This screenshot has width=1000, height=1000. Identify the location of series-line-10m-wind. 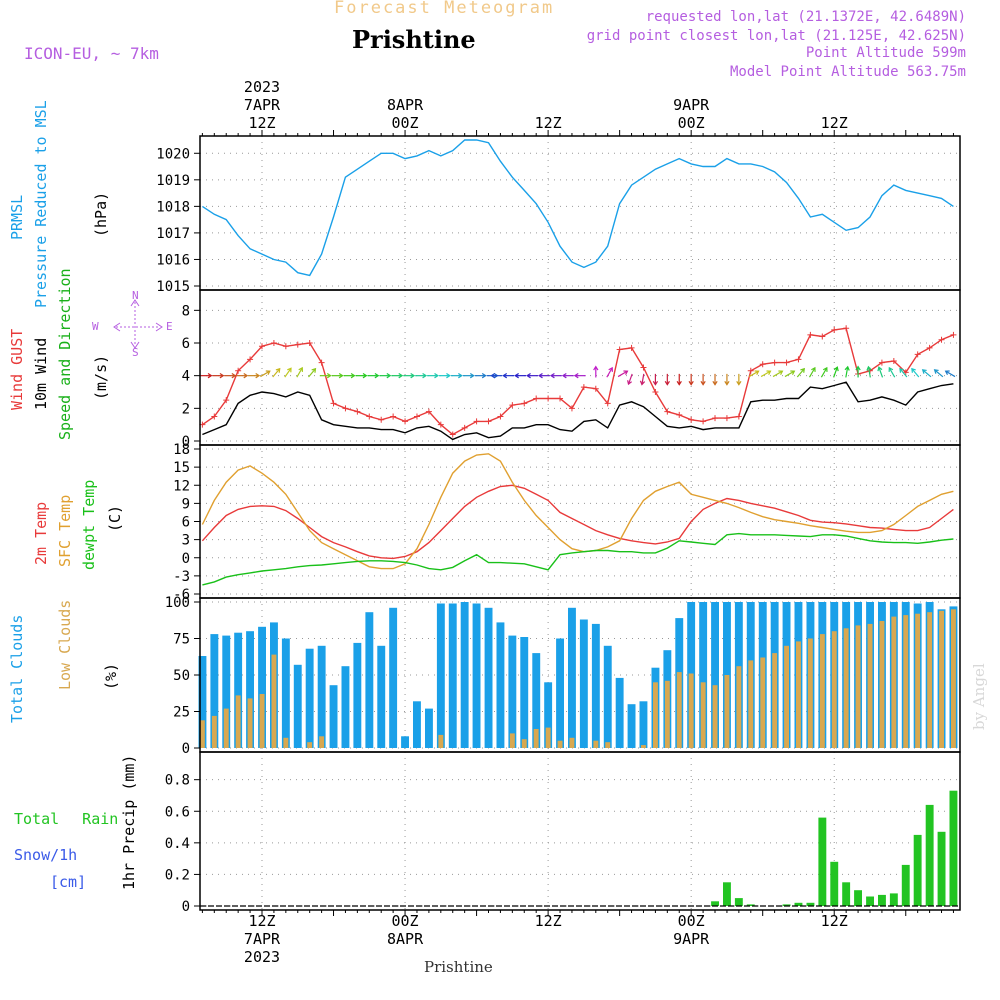
(578, 411).